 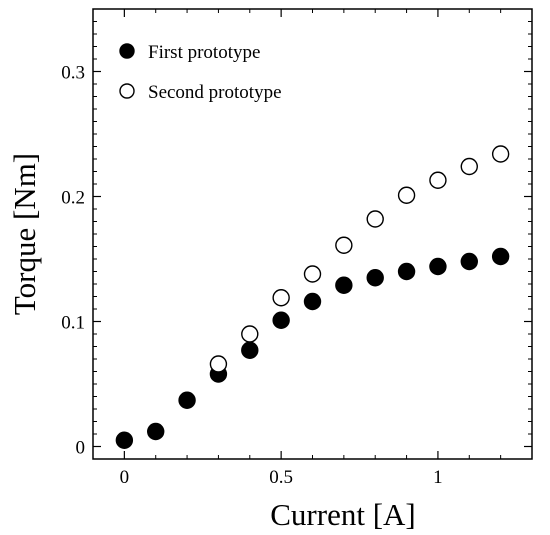 What do you see at coordinates (73, 198) in the screenshot?
I see `y-tick-label: 0.2` at bounding box center [73, 198].